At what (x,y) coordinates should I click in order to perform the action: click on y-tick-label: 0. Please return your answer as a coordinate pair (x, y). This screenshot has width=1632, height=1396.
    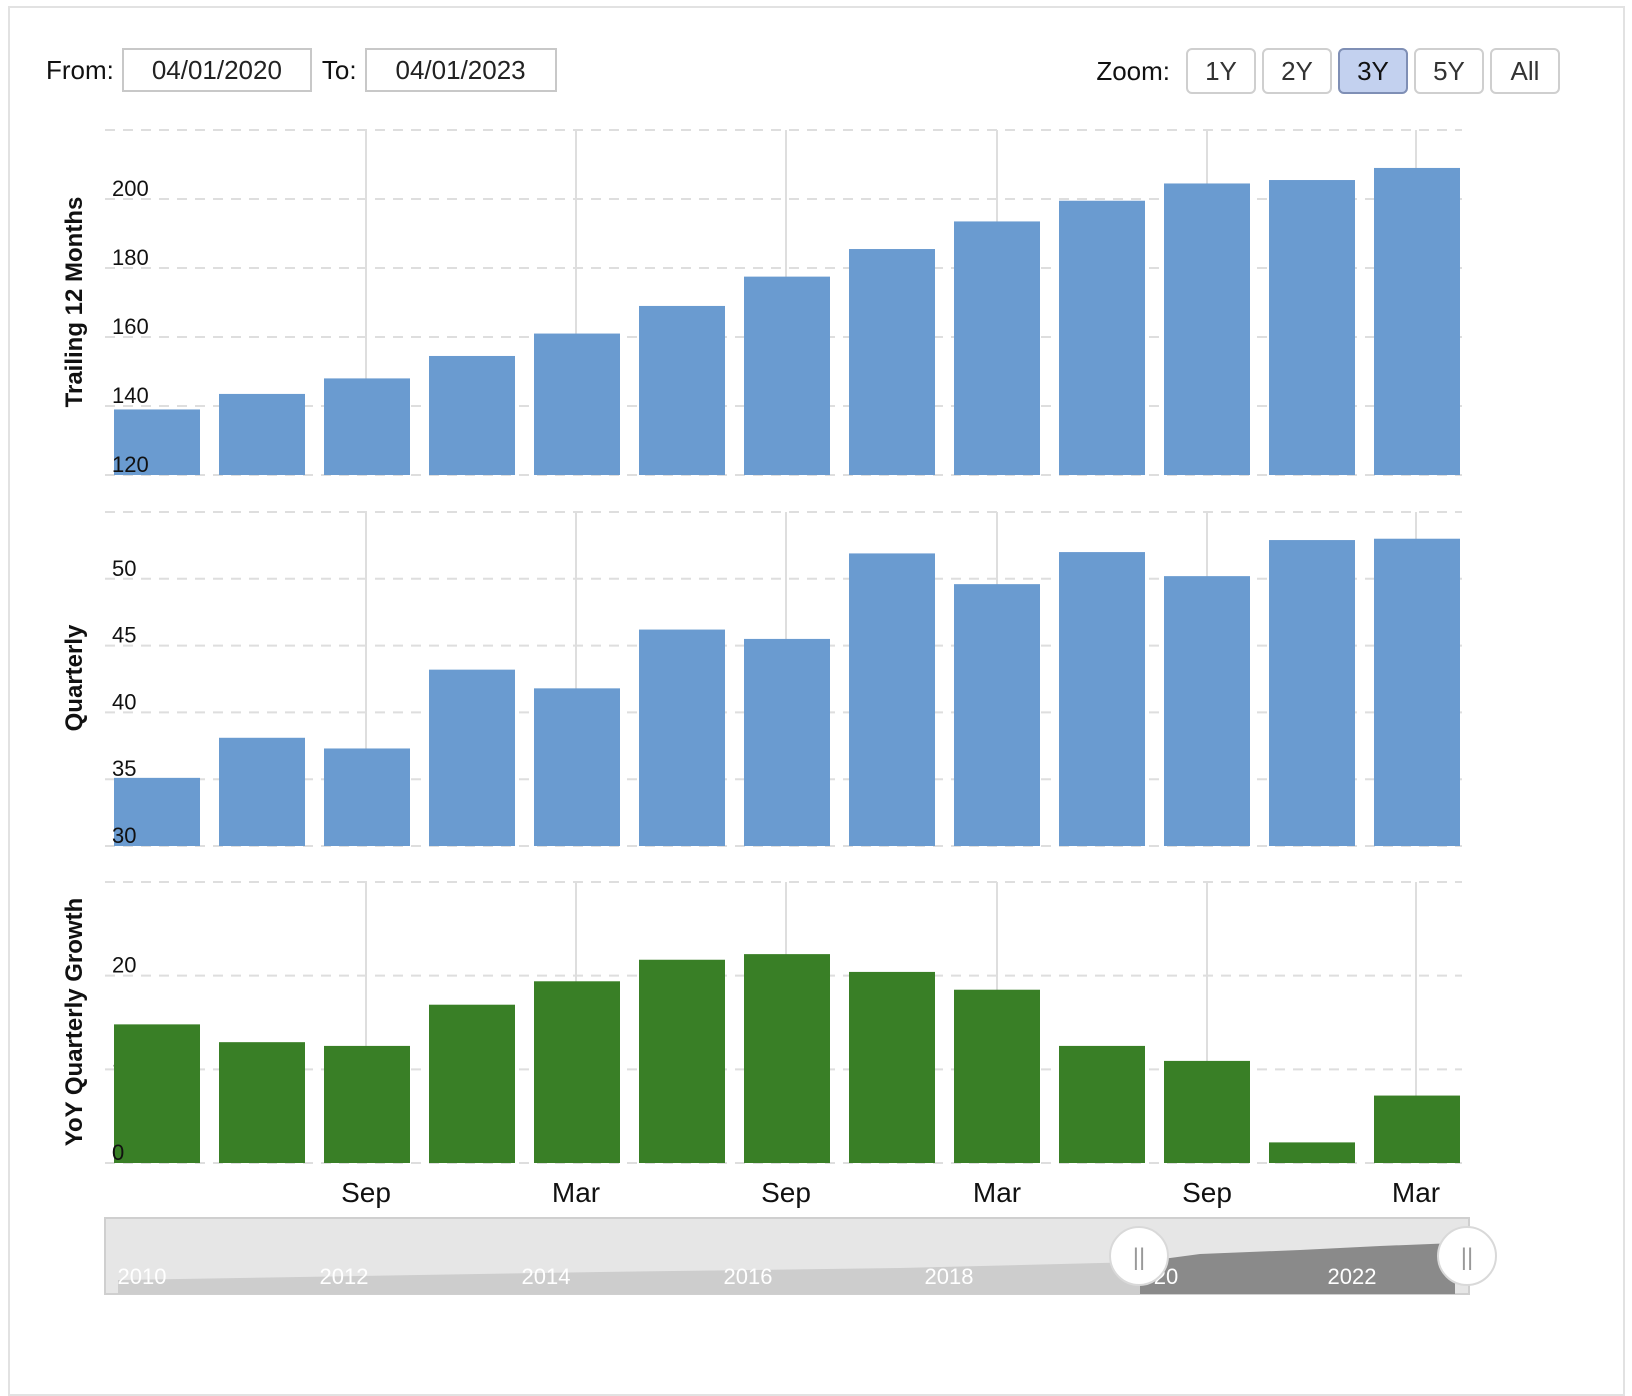
    Looking at the image, I should click on (118, 1152).